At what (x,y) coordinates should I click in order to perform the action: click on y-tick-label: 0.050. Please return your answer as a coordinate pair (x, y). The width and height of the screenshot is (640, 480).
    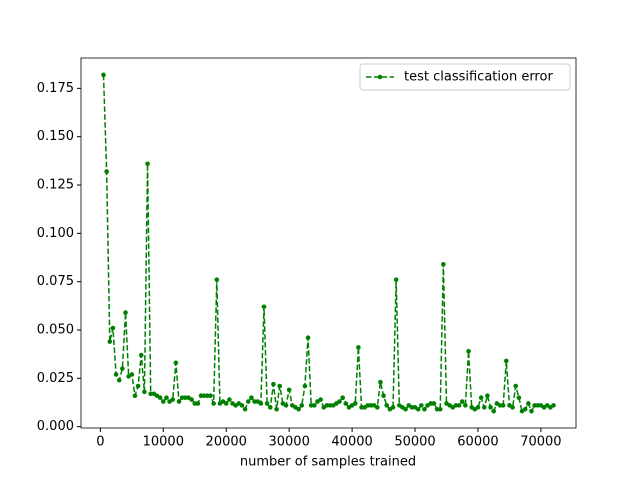
    Looking at the image, I should click on (55, 329).